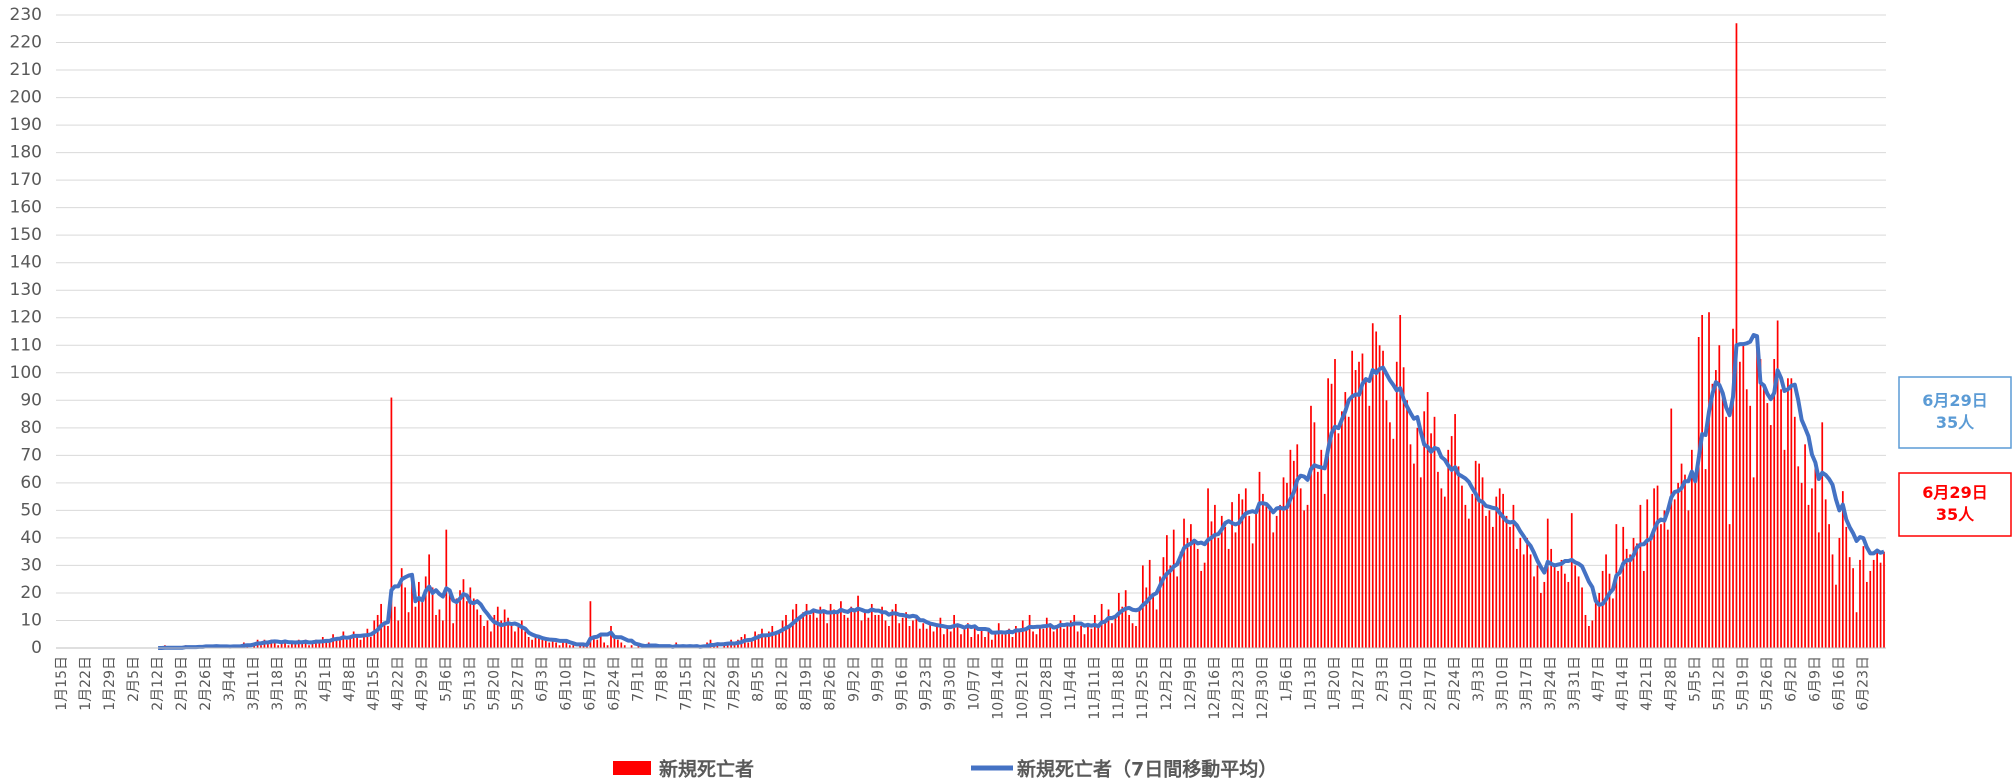 Image resolution: width=2012 pixels, height=781 pixels. Describe the element at coordinates (1955, 412) in the screenshot. I see `annotation-box` at that location.